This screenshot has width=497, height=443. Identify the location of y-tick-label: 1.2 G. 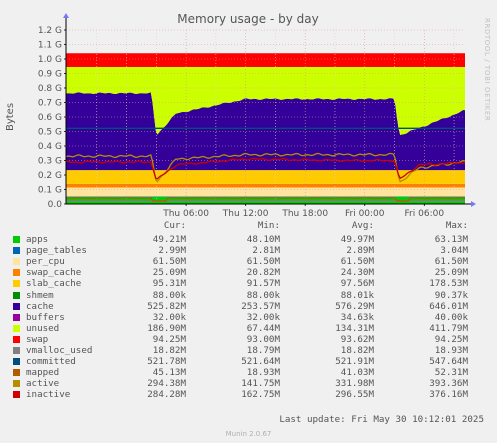
(50, 31).